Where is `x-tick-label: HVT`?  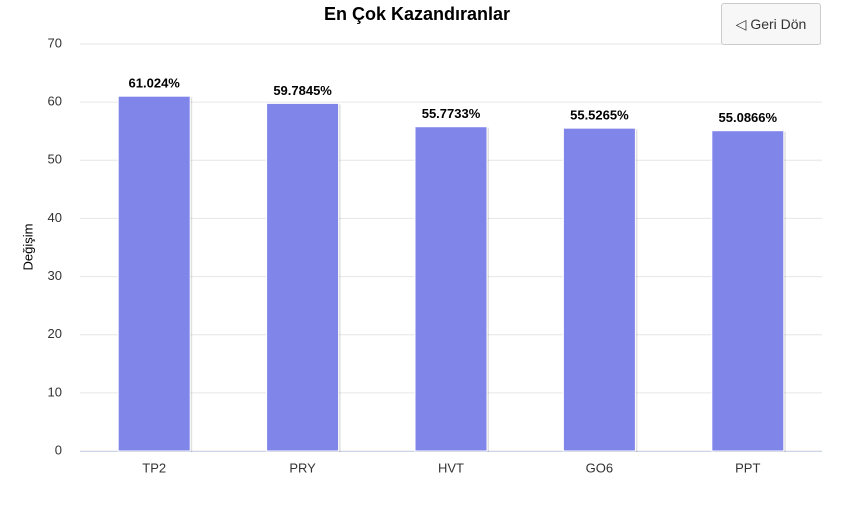
x-tick-label: HVT is located at coordinates (451, 467).